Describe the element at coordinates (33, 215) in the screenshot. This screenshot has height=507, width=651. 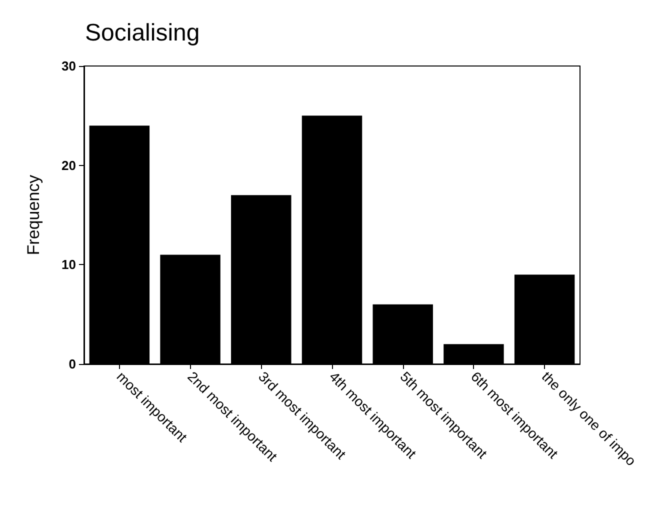
I see `y-axis-title: Frequency` at that location.